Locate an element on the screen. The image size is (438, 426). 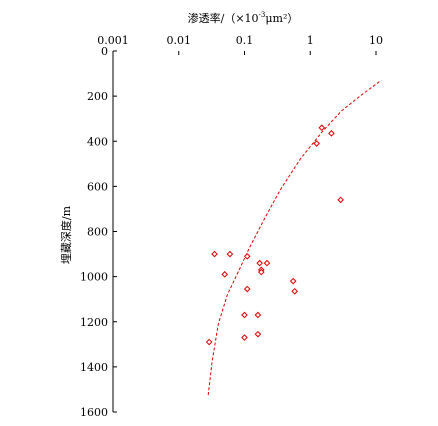
x-axis-title-superscript: -3 is located at coordinates (262, 15).